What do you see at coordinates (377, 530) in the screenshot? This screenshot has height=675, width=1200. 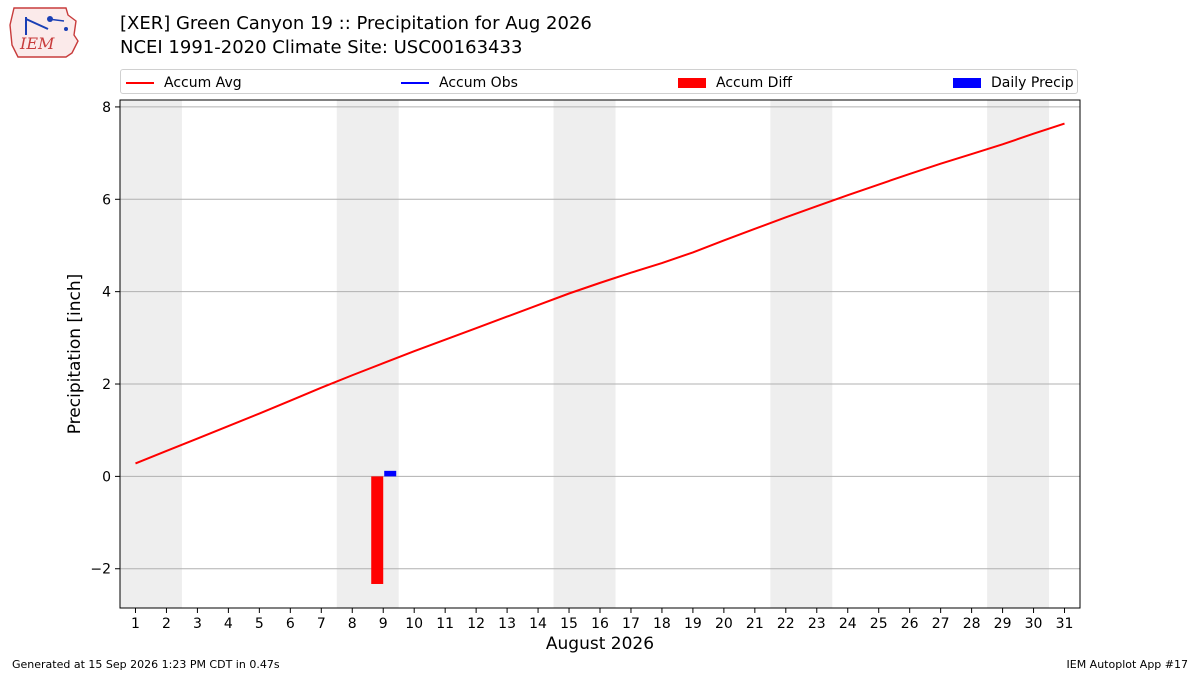 I see `accum-diff-bar` at bounding box center [377, 530].